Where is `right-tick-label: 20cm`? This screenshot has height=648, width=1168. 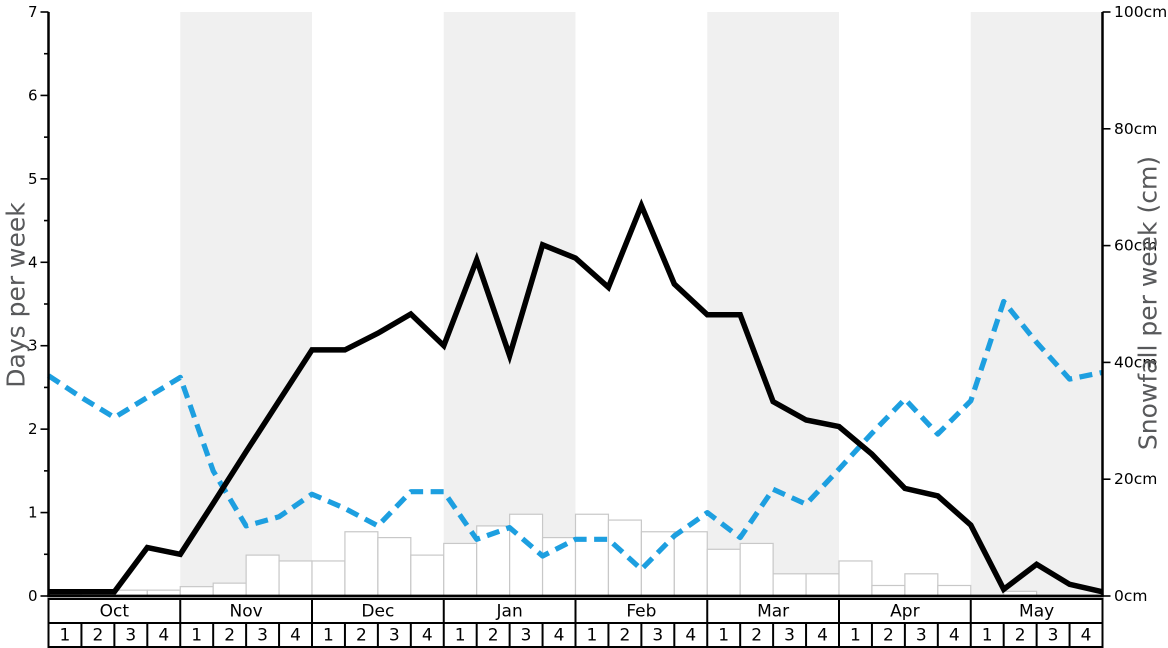 right-tick-label: 20cm is located at coordinates (1135, 479).